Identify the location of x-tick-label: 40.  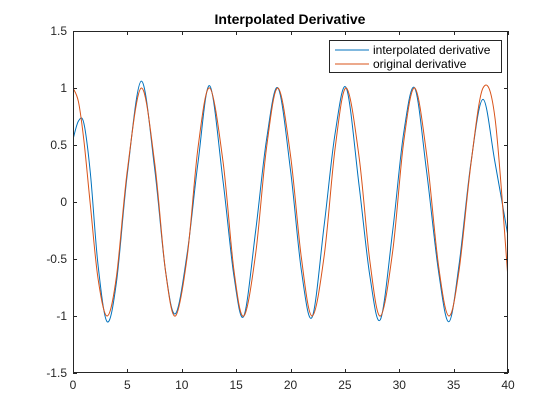
(508, 385).